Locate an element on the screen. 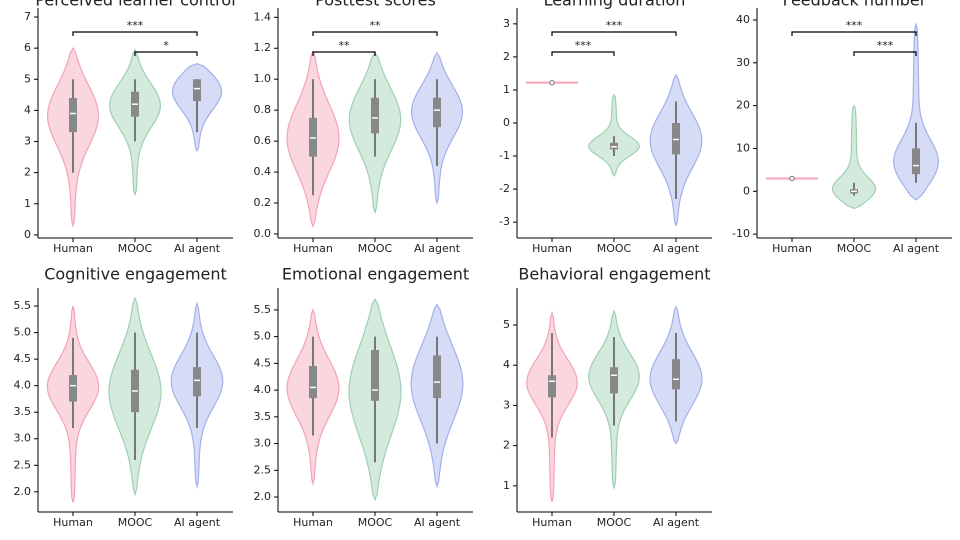  chart-title: Posttest scores is located at coordinates (375, 5).